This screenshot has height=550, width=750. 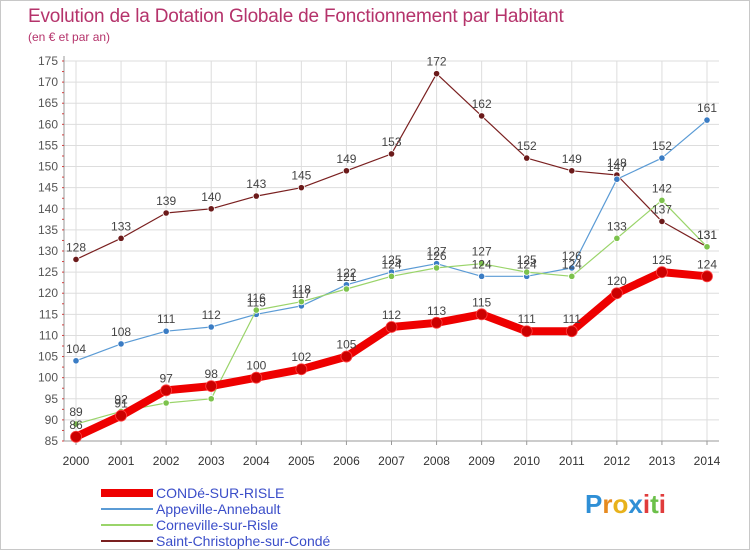 I want to click on data-label: 131, so click(x=707, y=235).